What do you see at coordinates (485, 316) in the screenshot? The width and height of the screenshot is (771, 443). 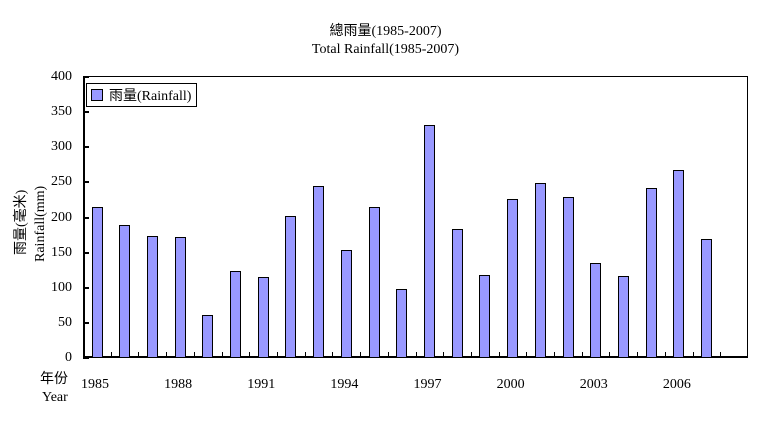 I see `bar-1999` at bounding box center [485, 316].